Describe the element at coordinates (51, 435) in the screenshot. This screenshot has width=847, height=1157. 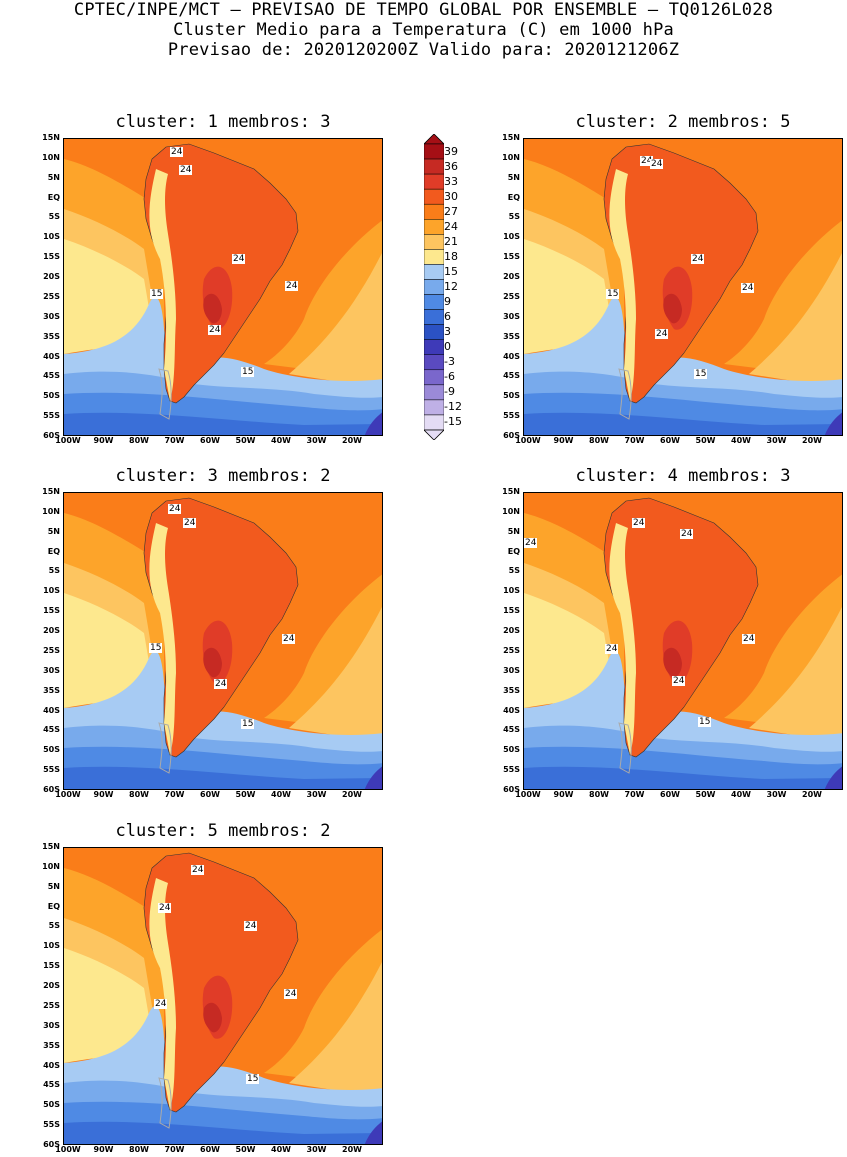
I see `latitude-label: 60S` at that location.